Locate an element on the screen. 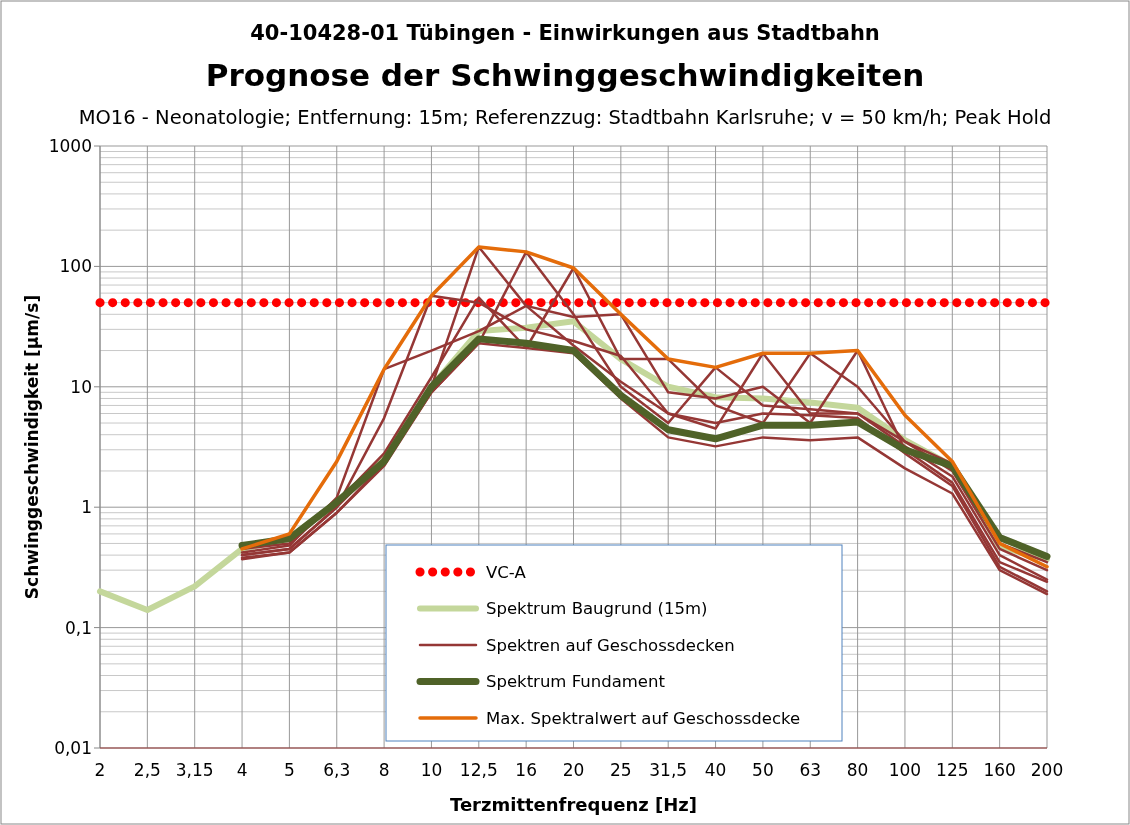 This screenshot has height=825, width=1130. x-tick-label: 200 is located at coordinates (1047, 770).